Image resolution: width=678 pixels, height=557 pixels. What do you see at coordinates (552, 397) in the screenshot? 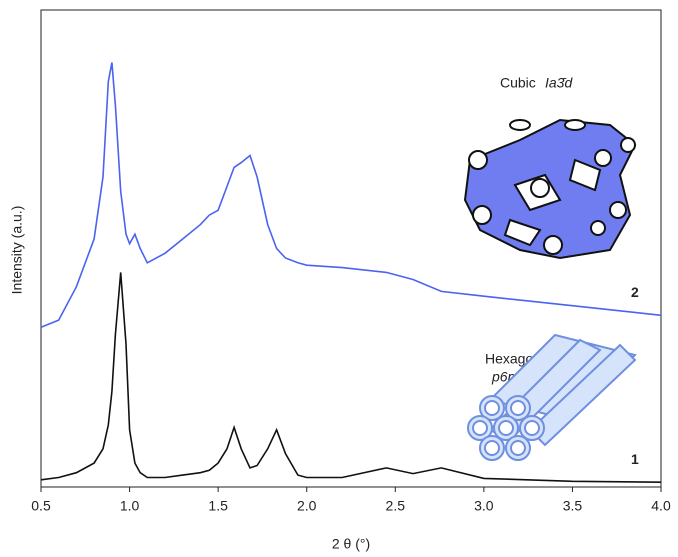
I see `hexagonal-illustration` at bounding box center [552, 397].